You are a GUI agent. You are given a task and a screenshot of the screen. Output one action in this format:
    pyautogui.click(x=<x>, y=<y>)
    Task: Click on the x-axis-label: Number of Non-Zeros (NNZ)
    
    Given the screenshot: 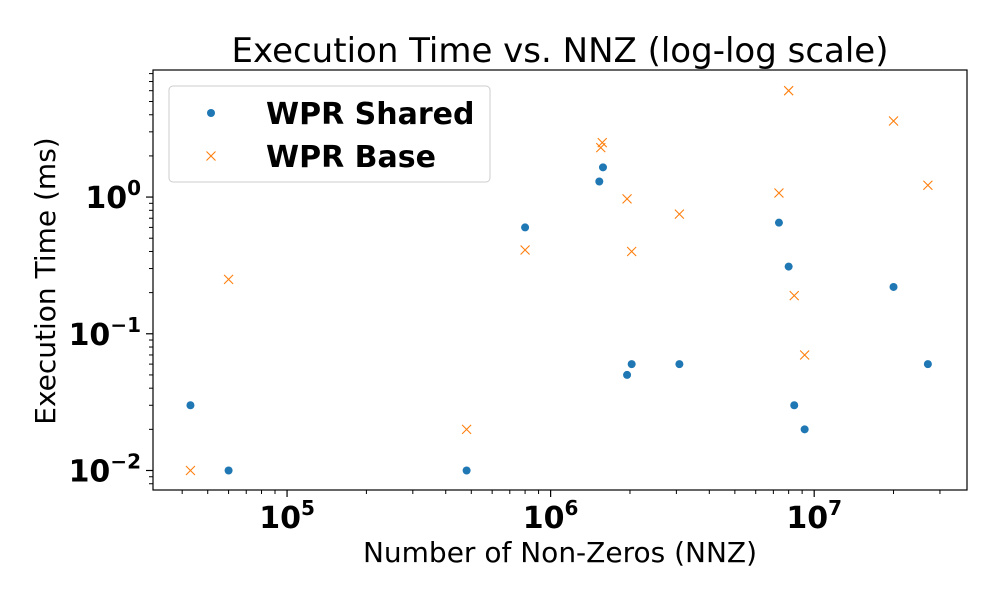 What is the action you would take?
    pyautogui.click(x=560, y=552)
    